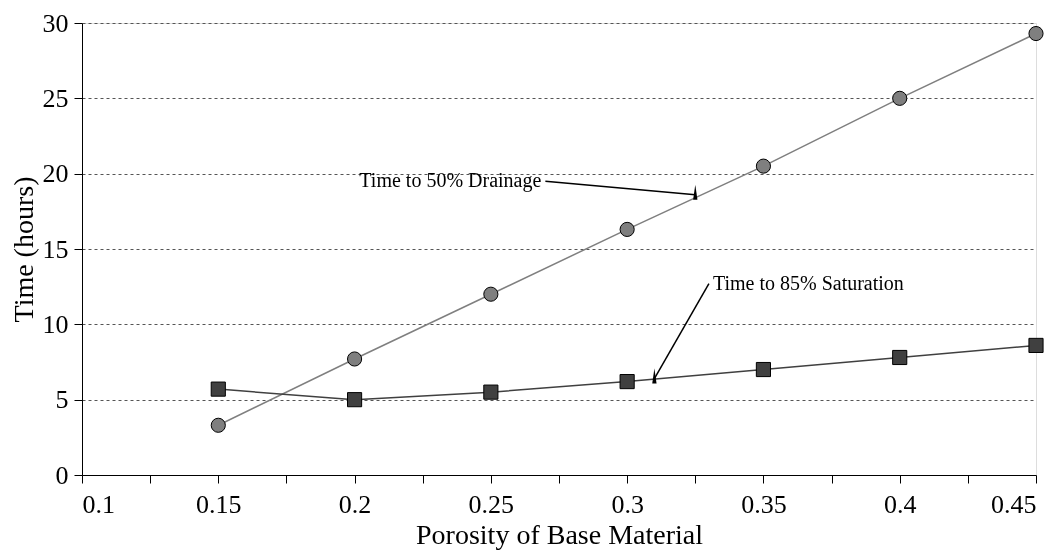 Image resolution: width=1056 pixels, height=559 pixels. Describe the element at coordinates (55, 174) in the screenshot. I see `y-tick-label: 20` at that location.